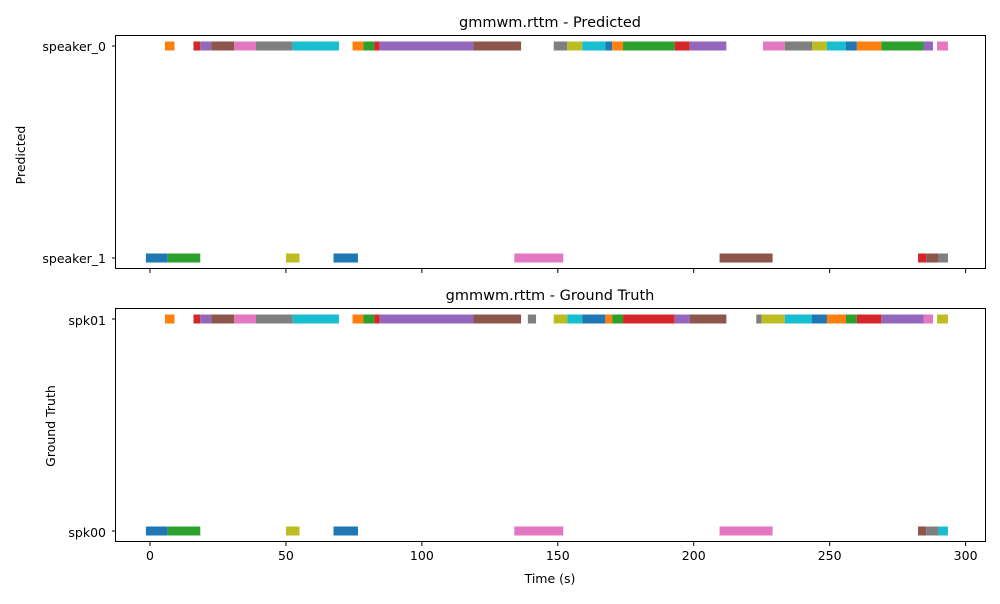 This screenshot has width=1000, height=604. Describe the element at coordinates (550, 578) in the screenshot. I see `x-axis-label: Time (s)` at that location.